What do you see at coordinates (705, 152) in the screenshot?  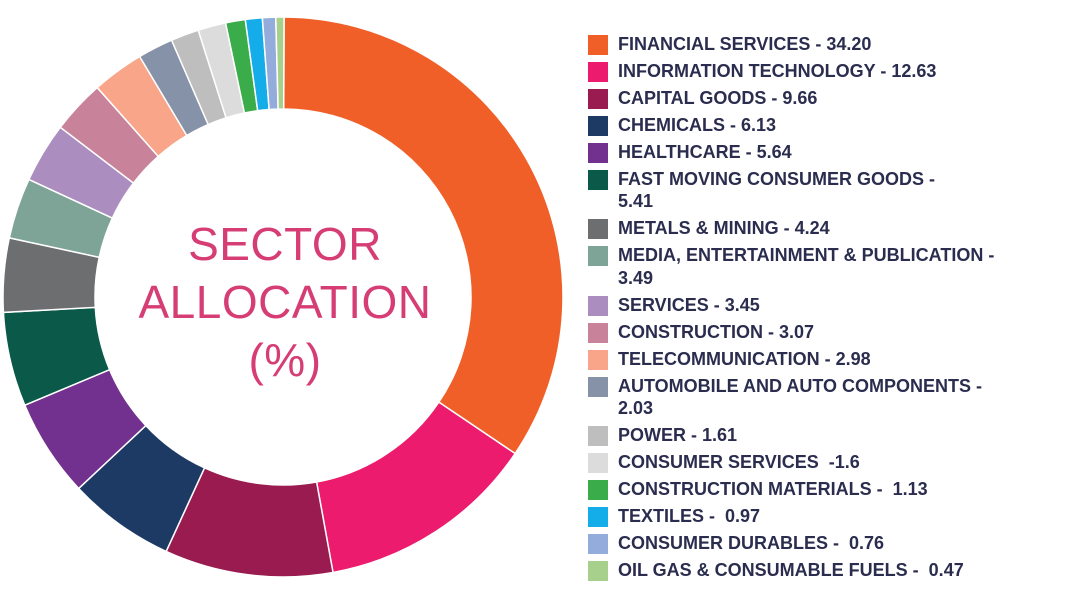 I see `legend-label: HEALTHCARE - 5.64` at bounding box center [705, 152].